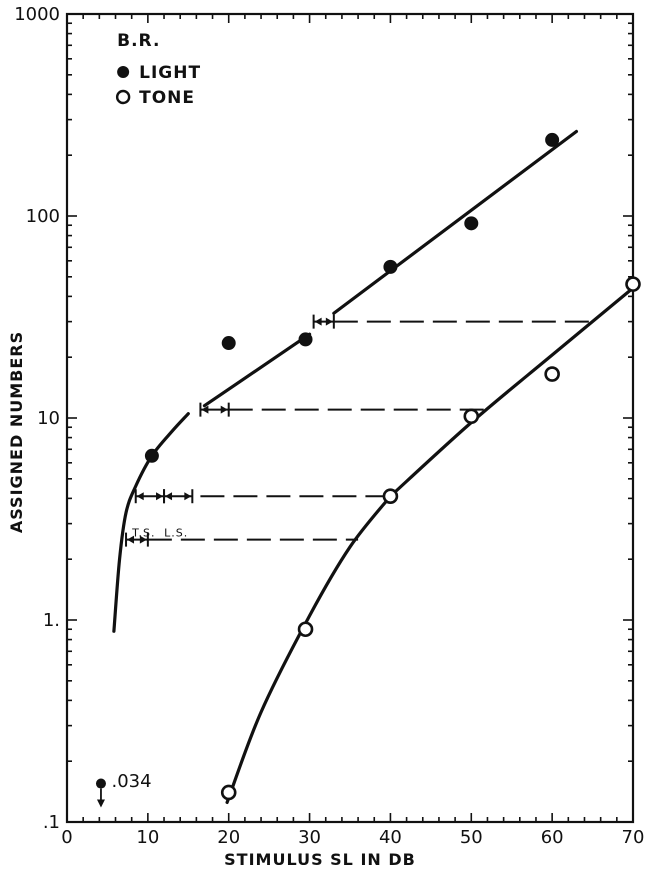  I want to click on y-tick-label: 1000, so click(37, 14).